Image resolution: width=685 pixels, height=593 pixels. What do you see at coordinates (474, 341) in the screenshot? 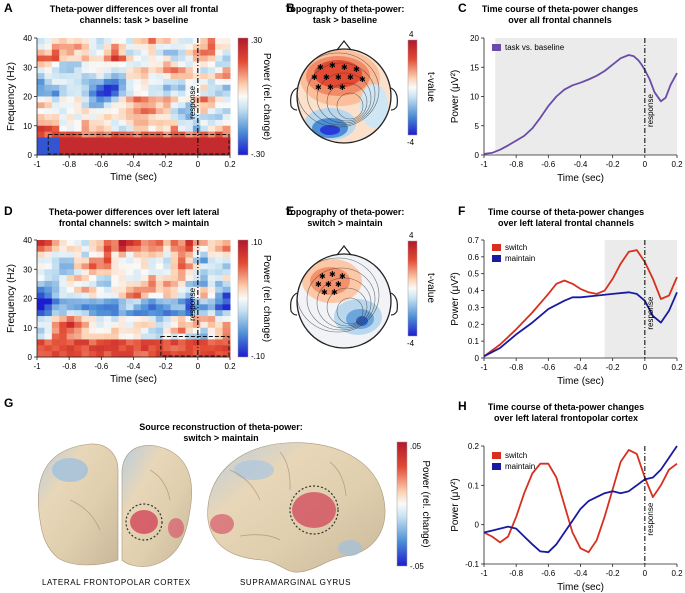
I see `panel-F-ytick-label: 0.1` at bounding box center [474, 341].